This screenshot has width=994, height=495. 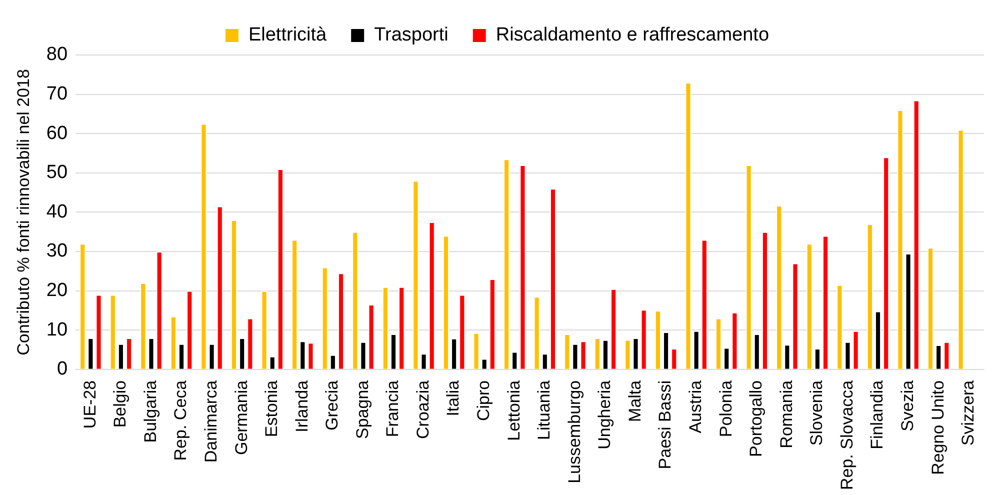 What do you see at coordinates (756, 418) in the screenshot?
I see `x-tick-label: Portogallo` at bounding box center [756, 418].